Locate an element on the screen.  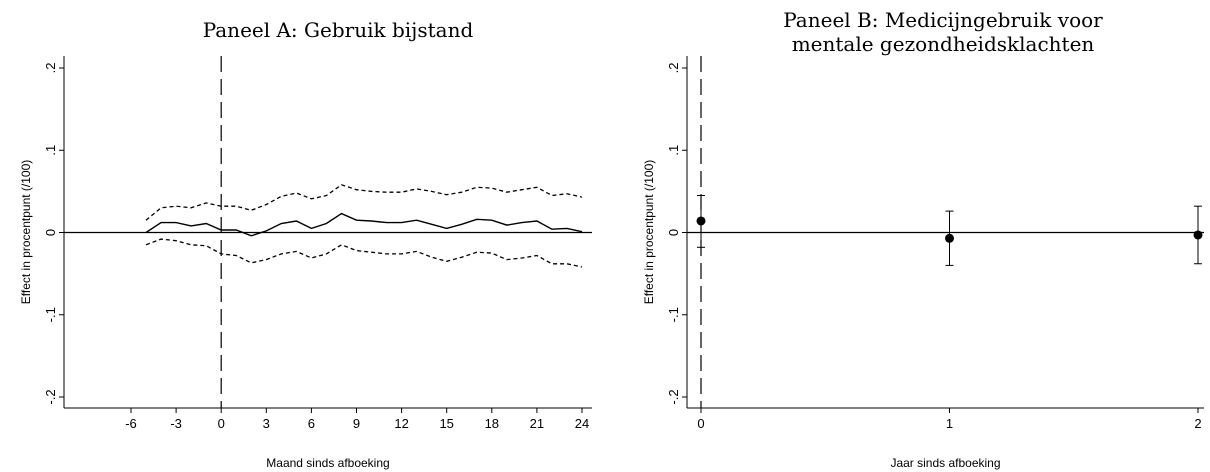
x-tick-label: 9 is located at coordinates (356, 423).